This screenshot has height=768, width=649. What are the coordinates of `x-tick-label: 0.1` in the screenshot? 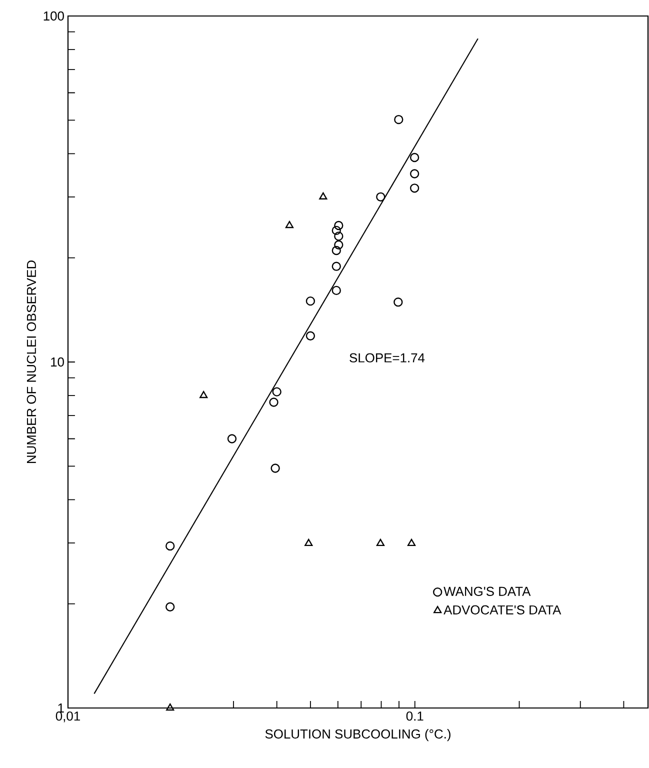 It's located at (415, 716).